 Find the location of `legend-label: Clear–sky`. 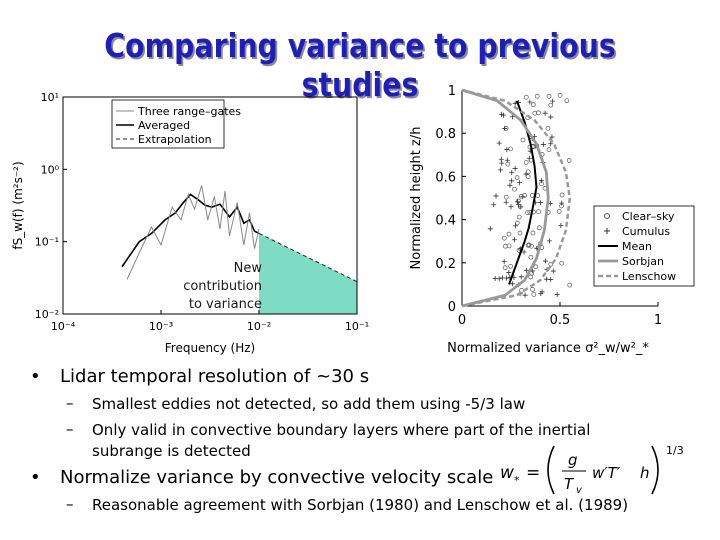

legend-label: Clear–sky is located at coordinates (648, 216).